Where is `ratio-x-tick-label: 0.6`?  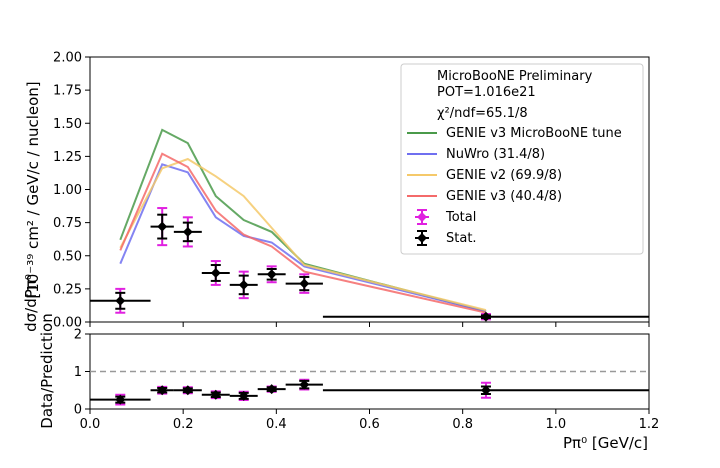 ratio-x-tick-label: 0.6 is located at coordinates (369, 424).